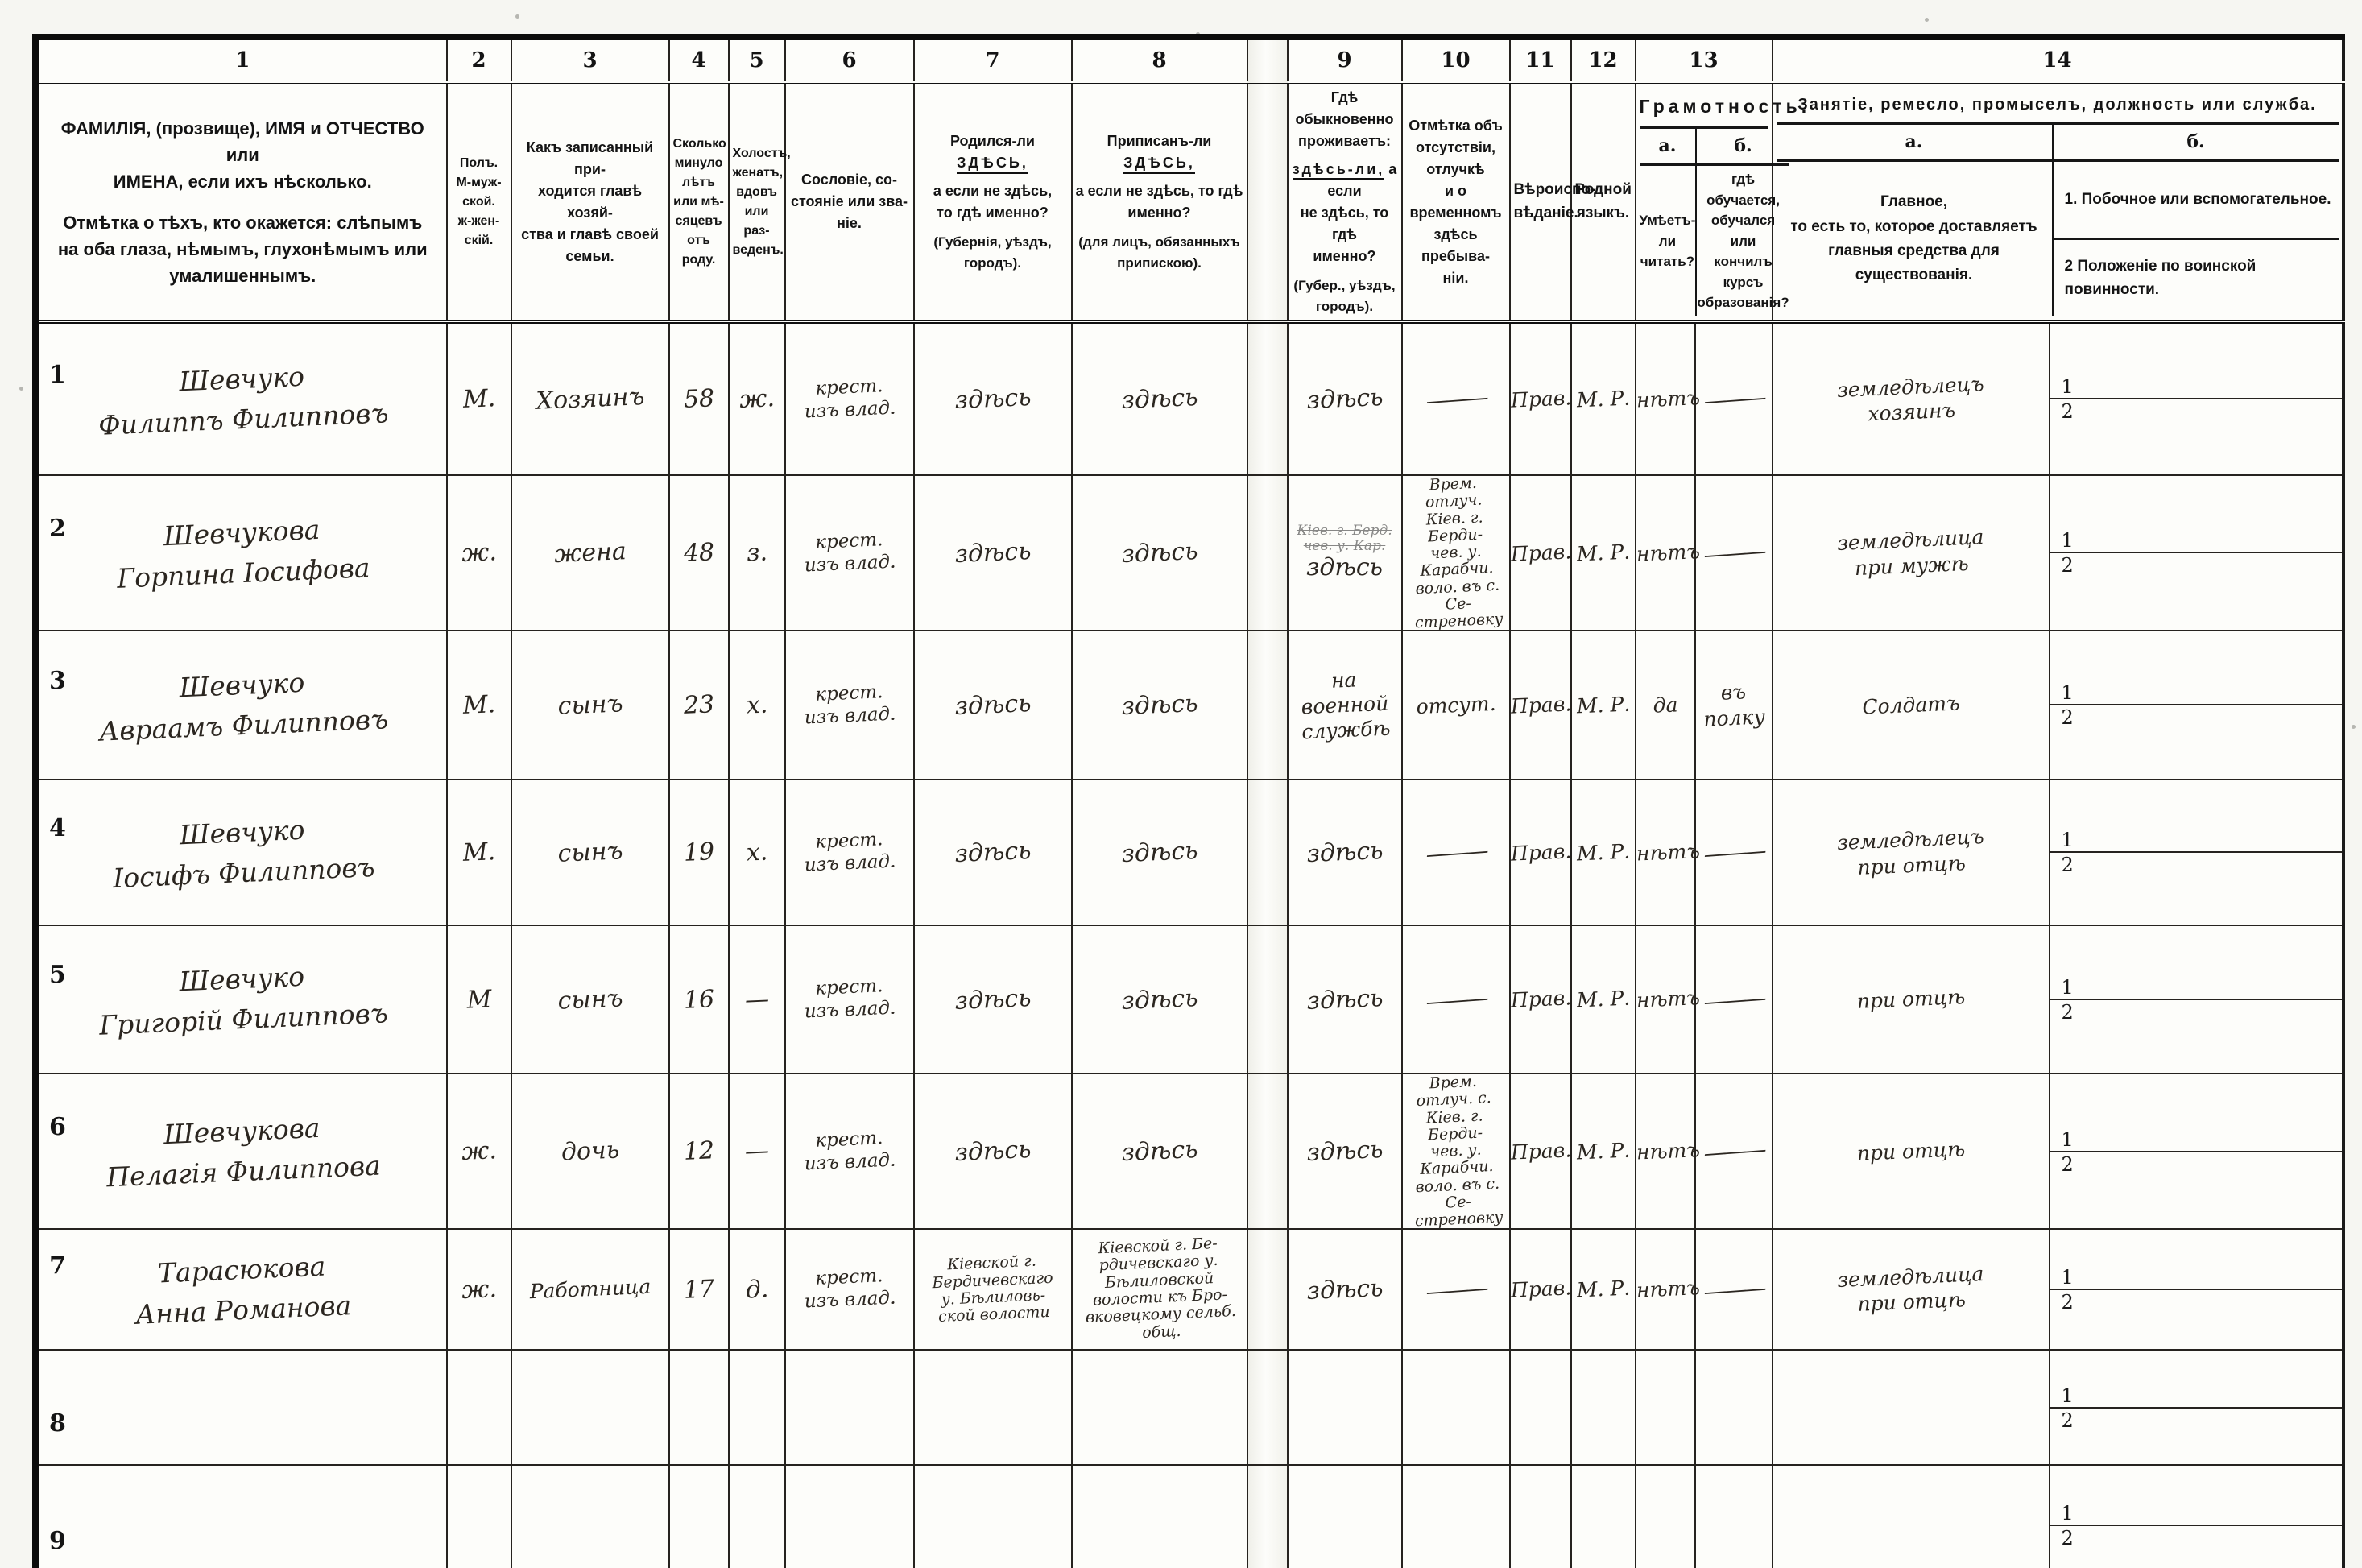  What do you see at coordinates (1160, 141) in the screenshot?
I see `header-reg-text: Приписанъ-ли` at bounding box center [1160, 141].